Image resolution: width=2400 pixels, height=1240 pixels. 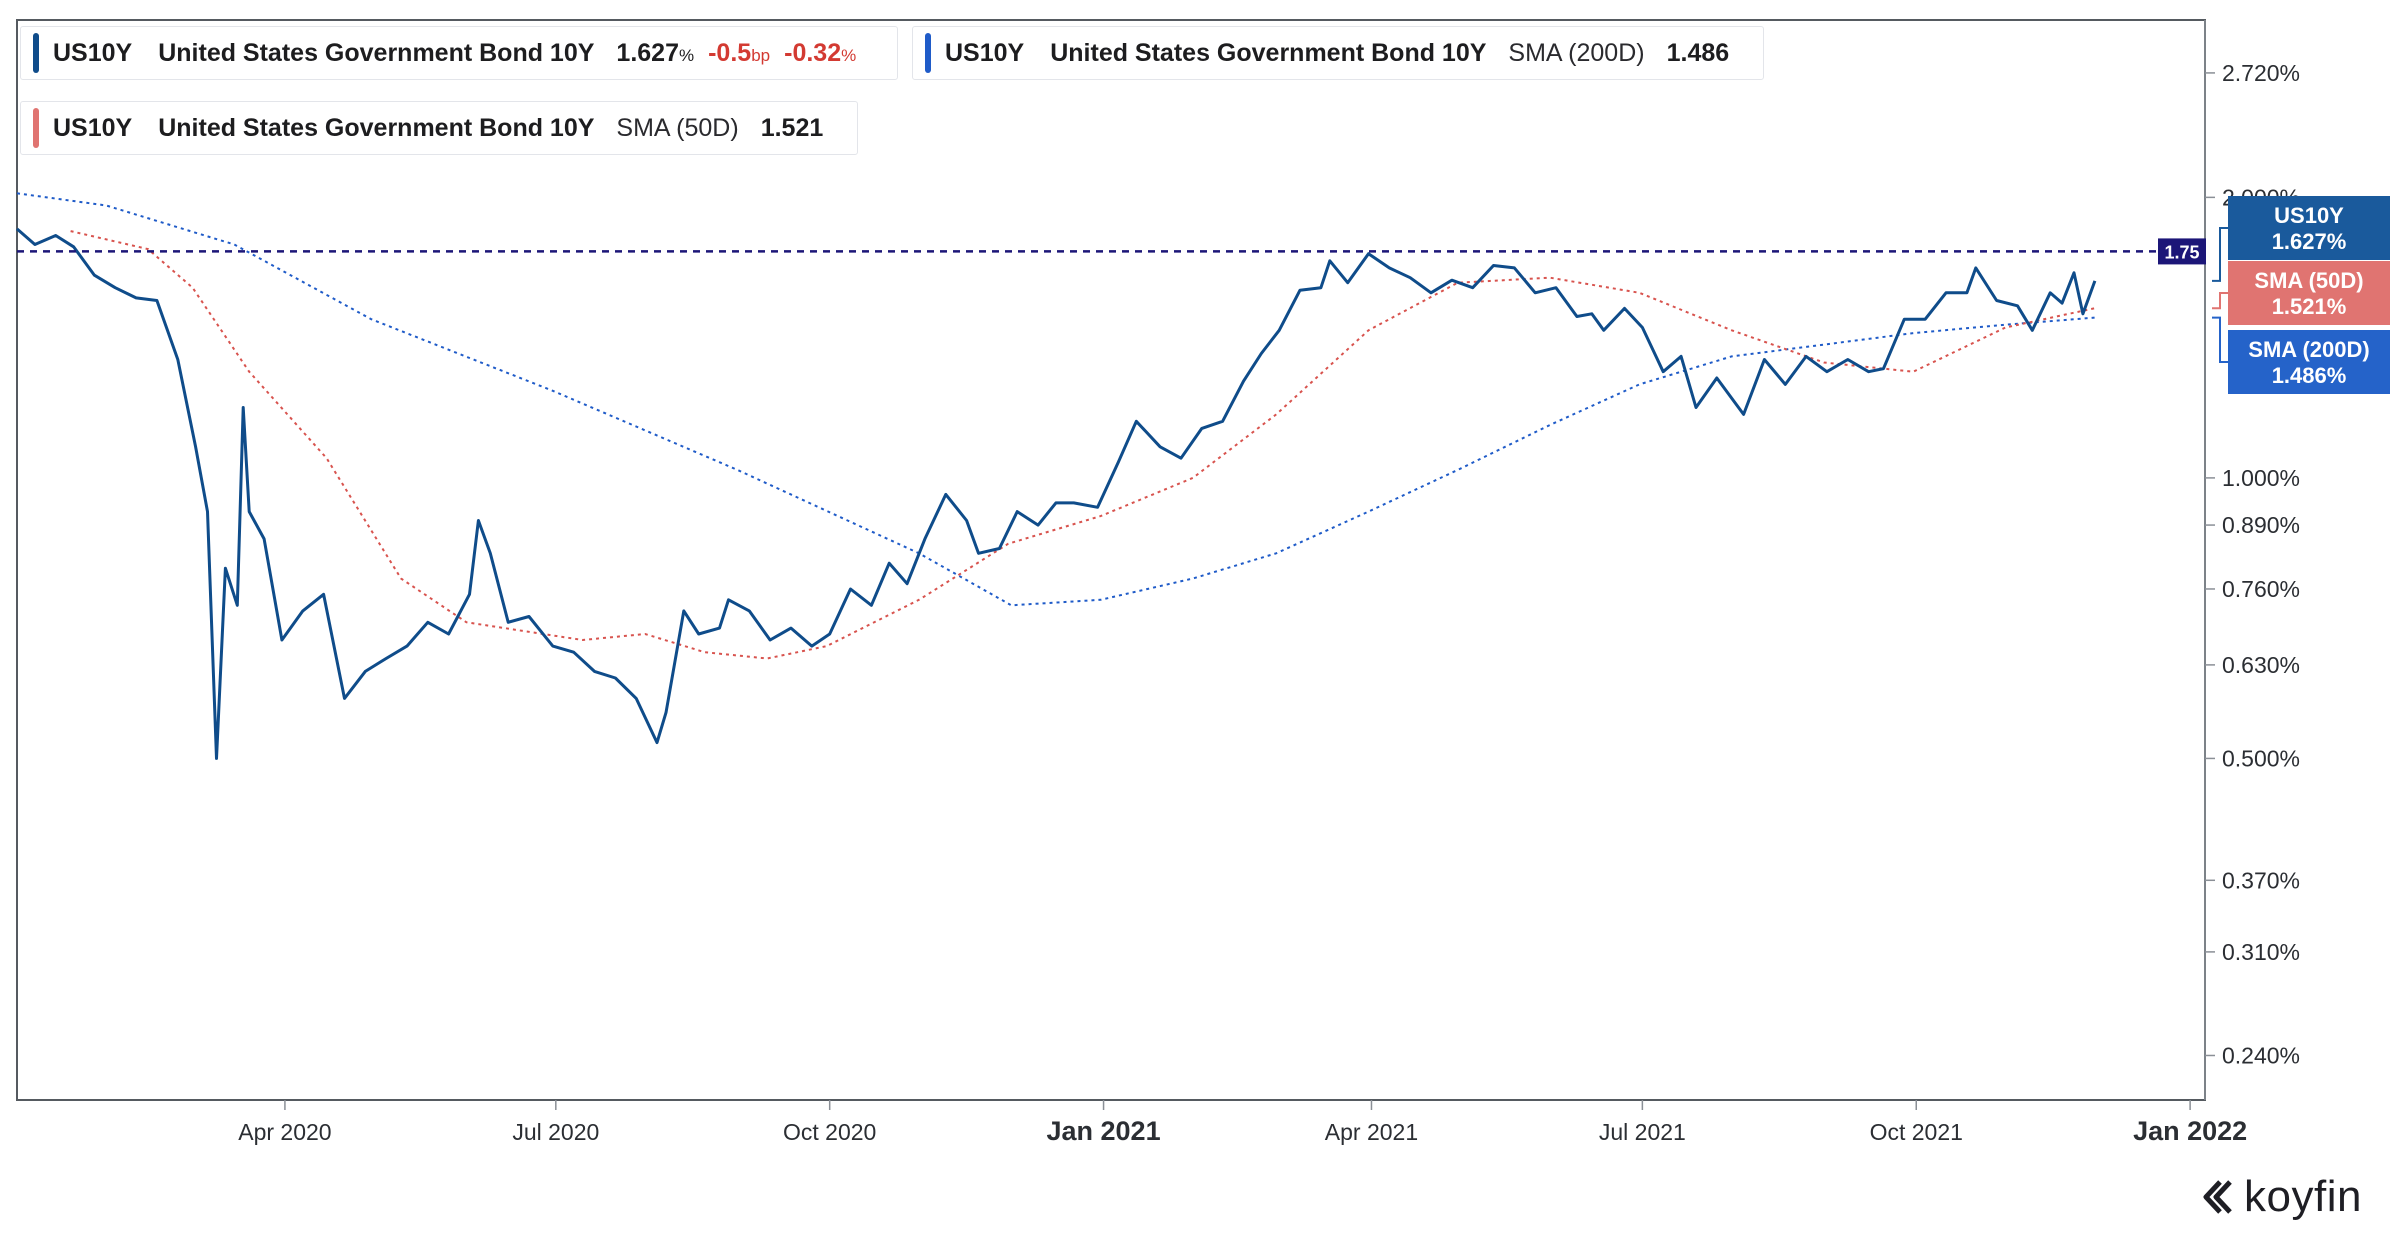 I want to click on legend-value: 1.521, so click(x=792, y=127).